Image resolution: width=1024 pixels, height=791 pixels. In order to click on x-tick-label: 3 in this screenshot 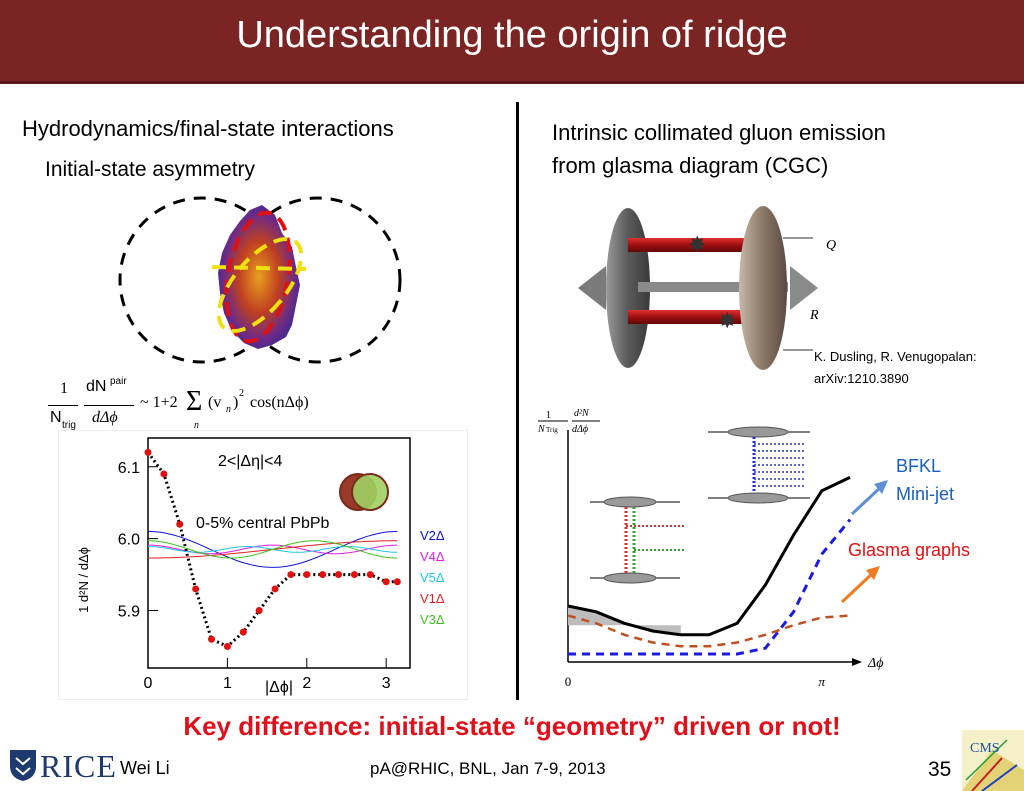, I will do `click(386, 683)`.